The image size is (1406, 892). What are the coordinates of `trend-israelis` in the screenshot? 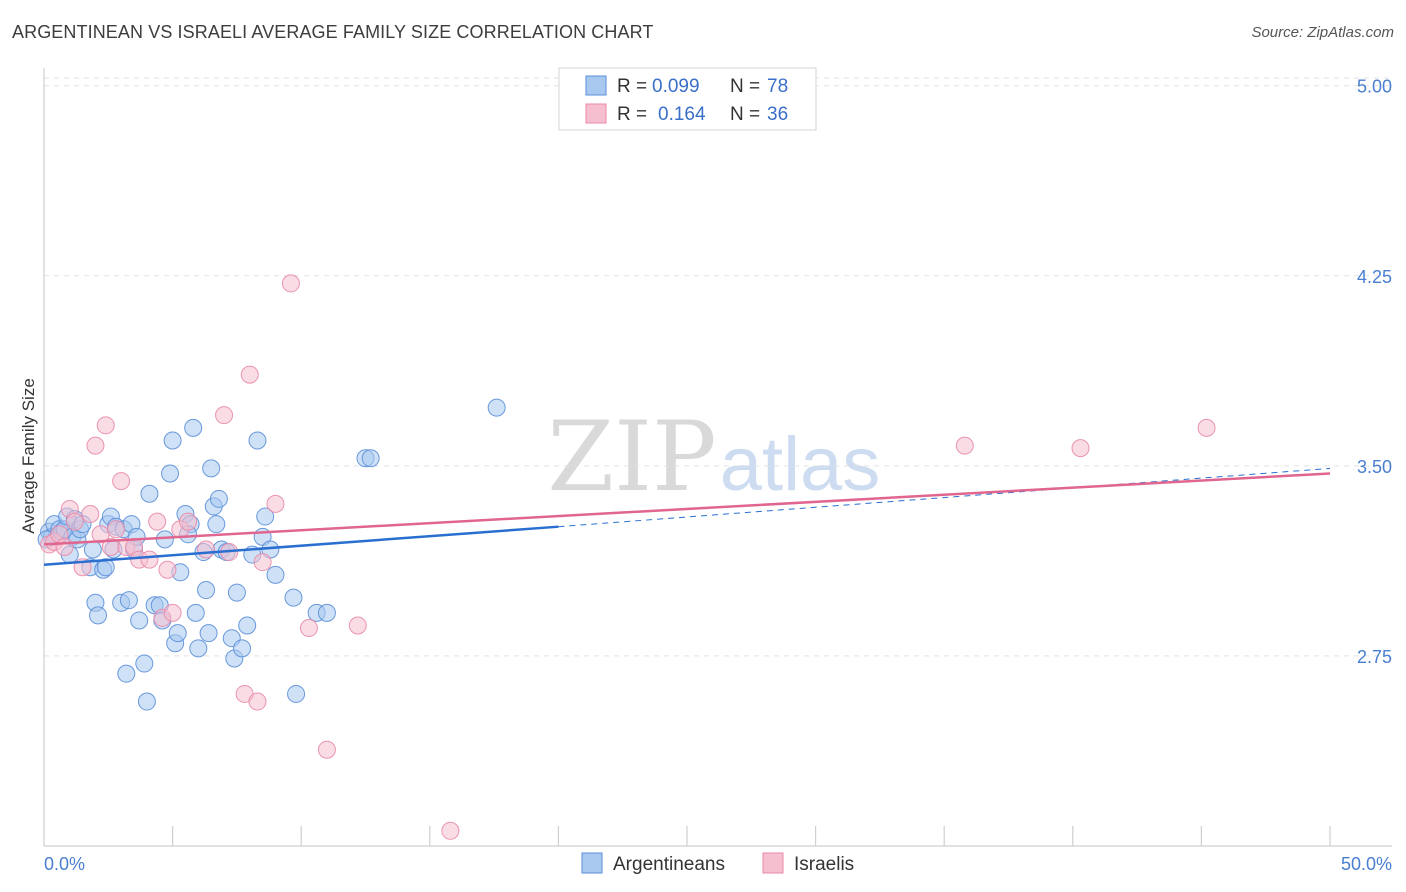 It's located at (687, 509).